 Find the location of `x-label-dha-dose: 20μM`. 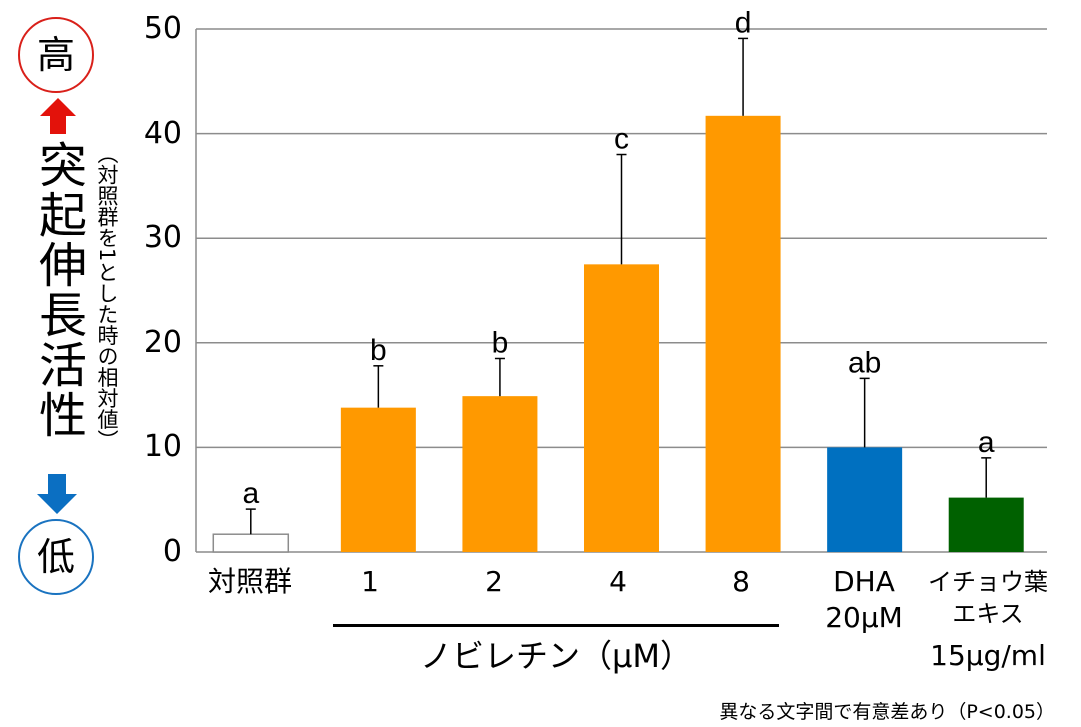

x-label-dha-dose: 20μM is located at coordinates (864, 617).